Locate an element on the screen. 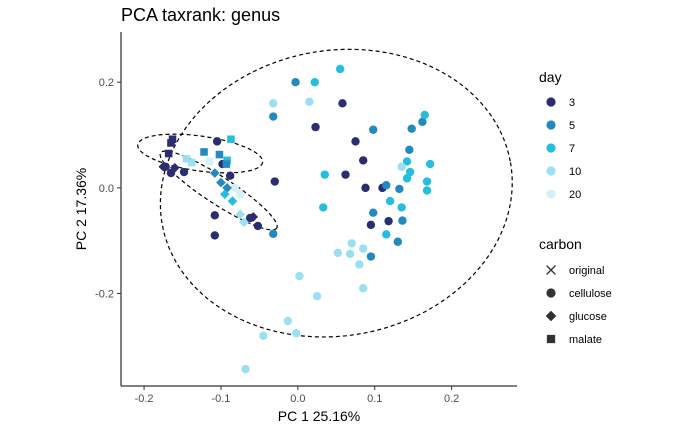  ellipse-glucose is located at coordinates (218, 190).